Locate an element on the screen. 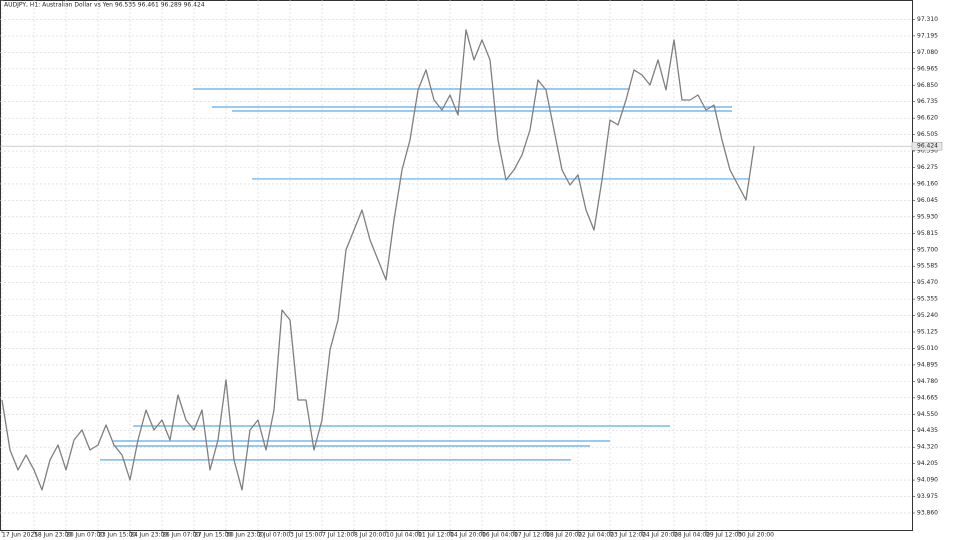 This screenshot has height=540, width=960. y-tick-label: 95.815 is located at coordinates (927, 233).